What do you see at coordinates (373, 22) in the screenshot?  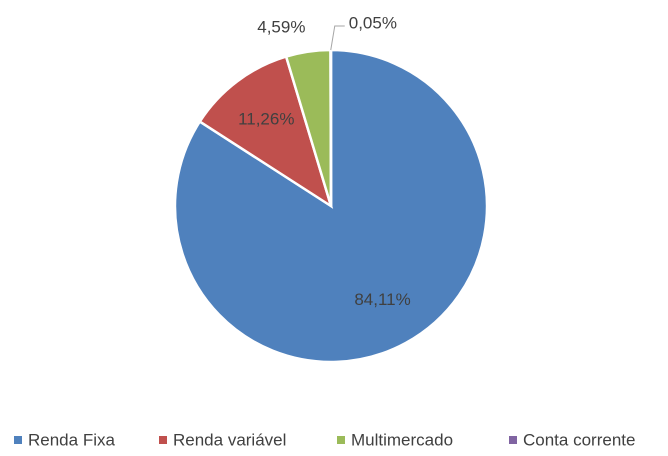 I see `data-label: 0,05%` at bounding box center [373, 22].